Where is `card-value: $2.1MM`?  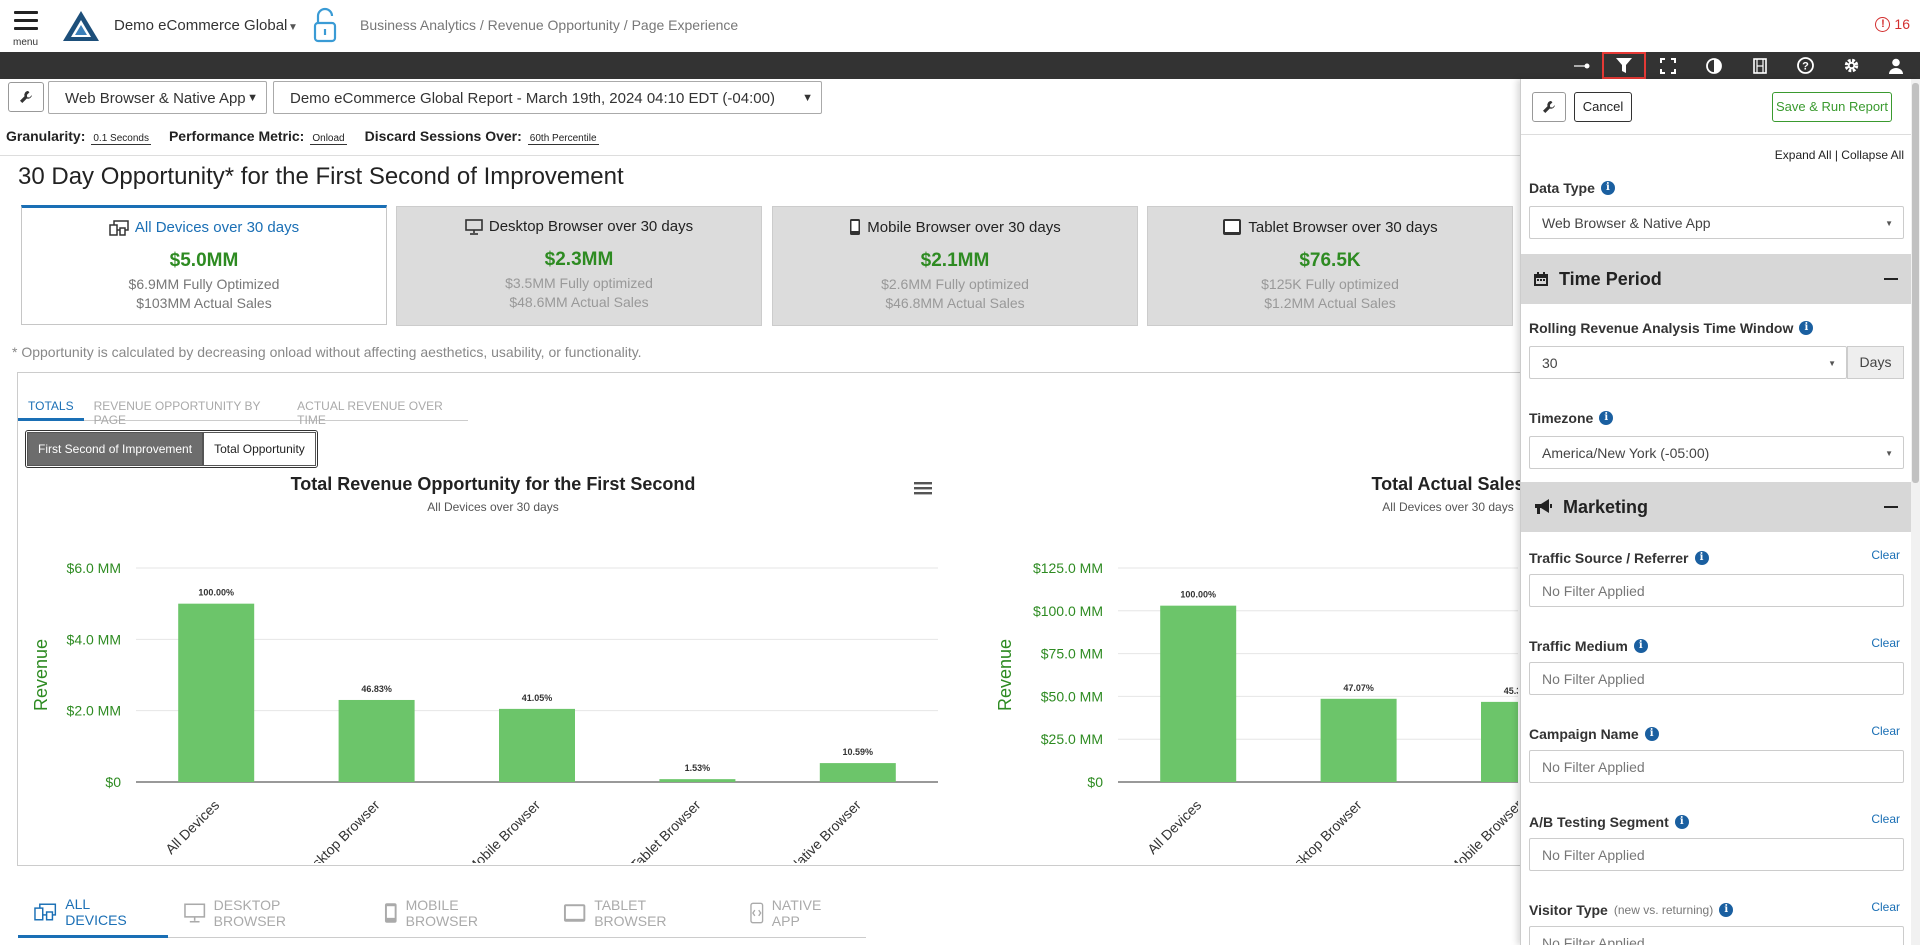 card-value: $2.1MM is located at coordinates (955, 260).